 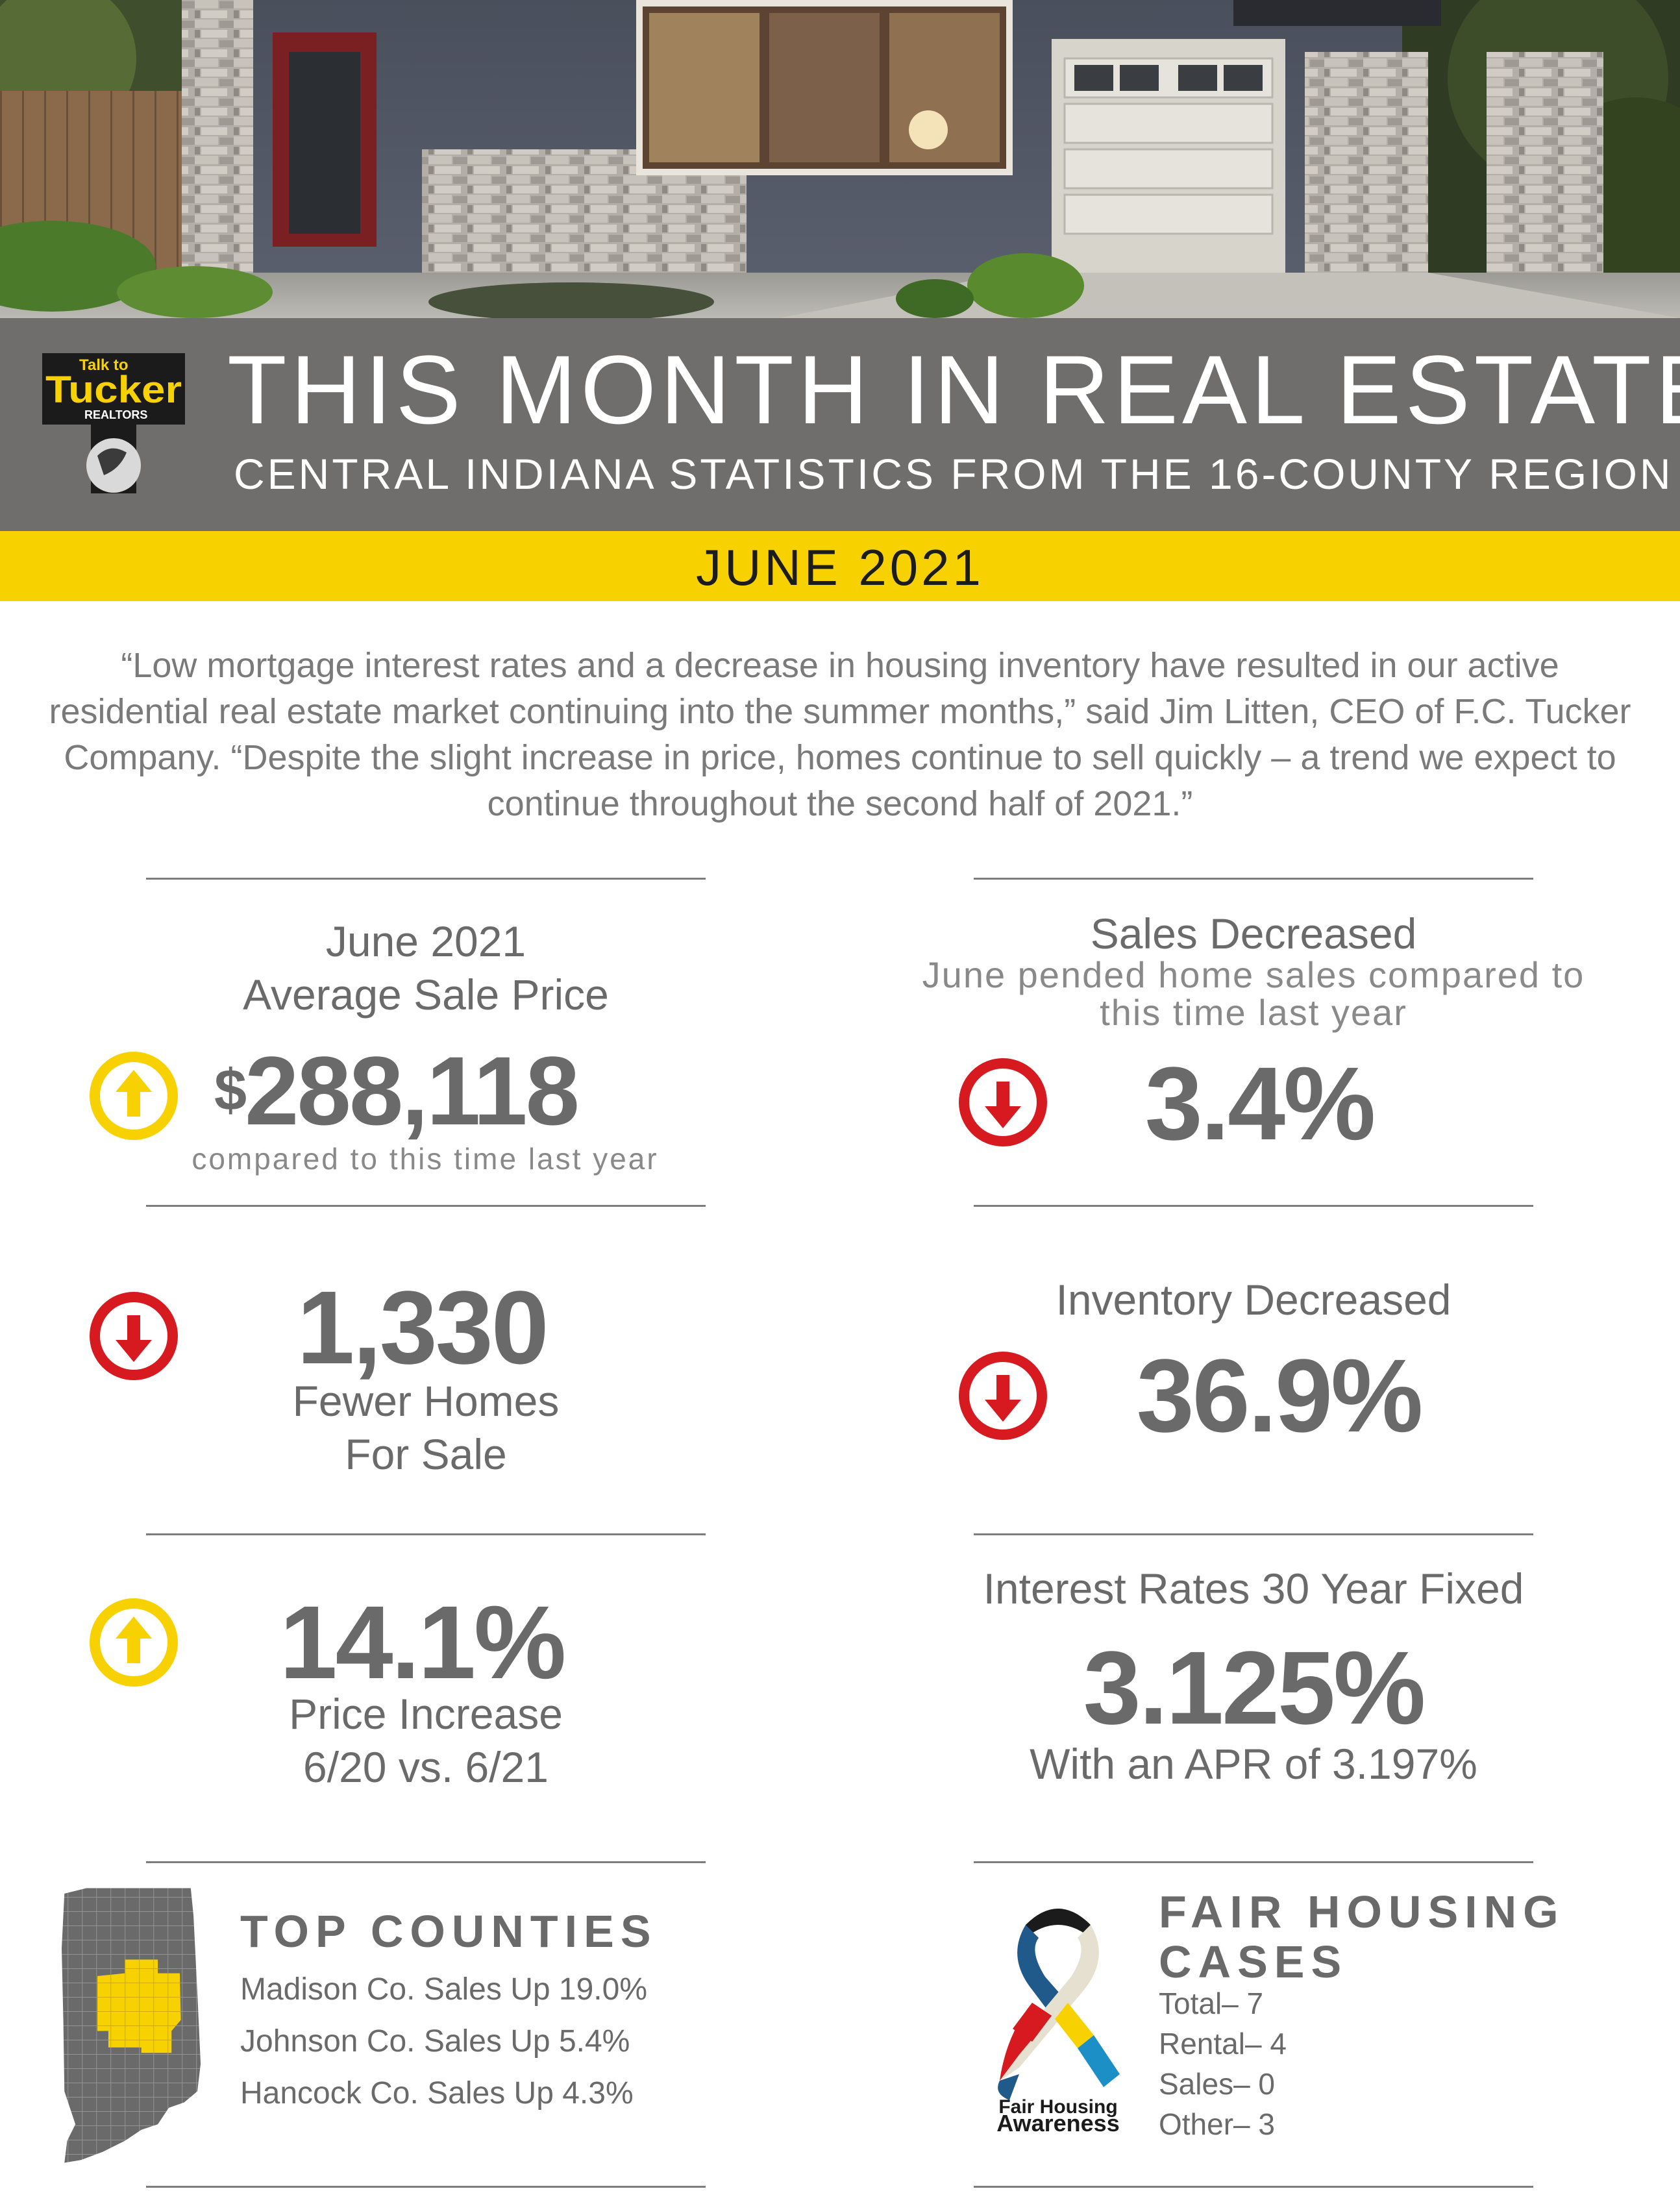 What do you see at coordinates (1217, 2084) in the screenshot?
I see `fair-housing-item: Sales– 0` at bounding box center [1217, 2084].